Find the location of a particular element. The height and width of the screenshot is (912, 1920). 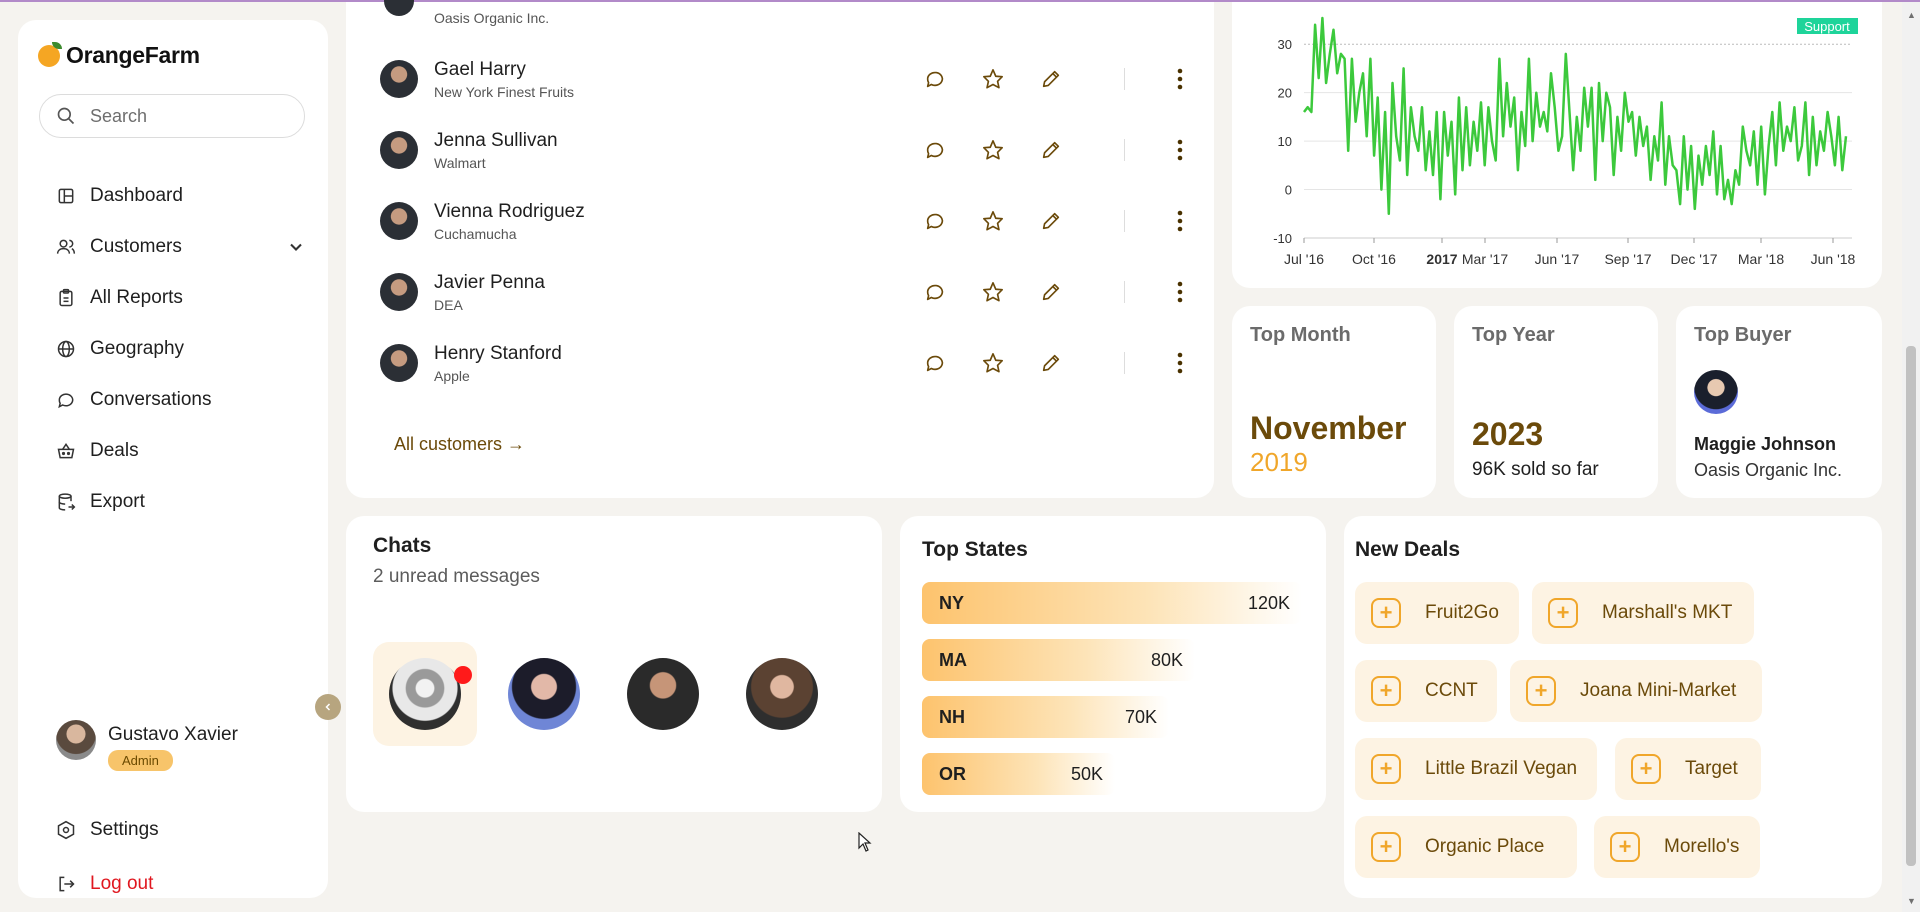

sidebar-item-label: Export is located at coordinates (117, 501).